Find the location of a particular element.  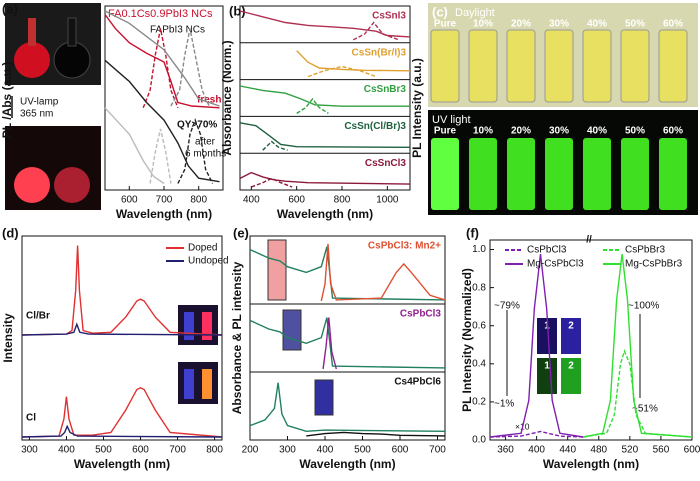

vial-label: 50% is located at coordinates (635, 131).